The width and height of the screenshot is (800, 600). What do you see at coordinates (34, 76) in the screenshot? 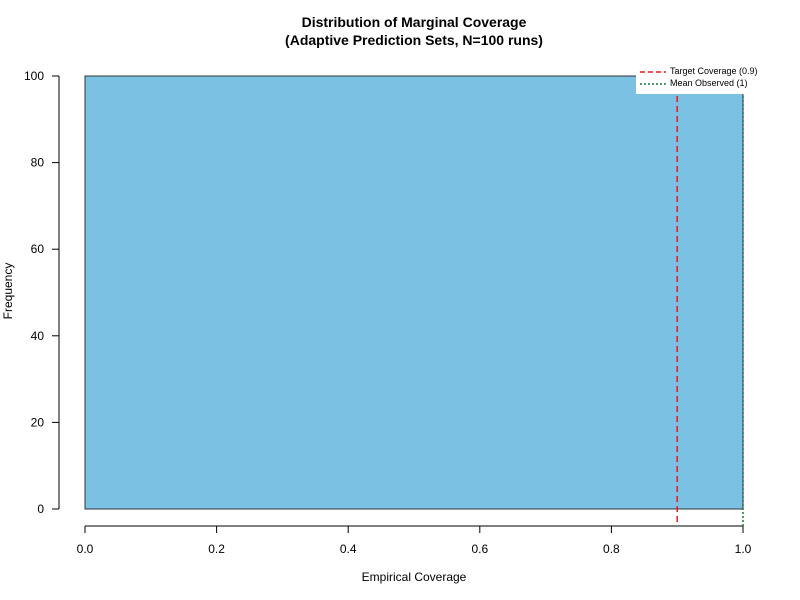
I see `y-tick-label: 100` at bounding box center [34, 76].